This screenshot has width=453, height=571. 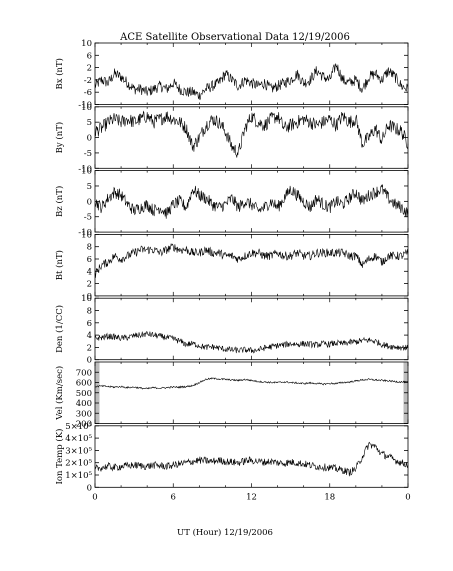 I want to click on x-axis: 0 6 12 18 0, so click(x=251, y=497).